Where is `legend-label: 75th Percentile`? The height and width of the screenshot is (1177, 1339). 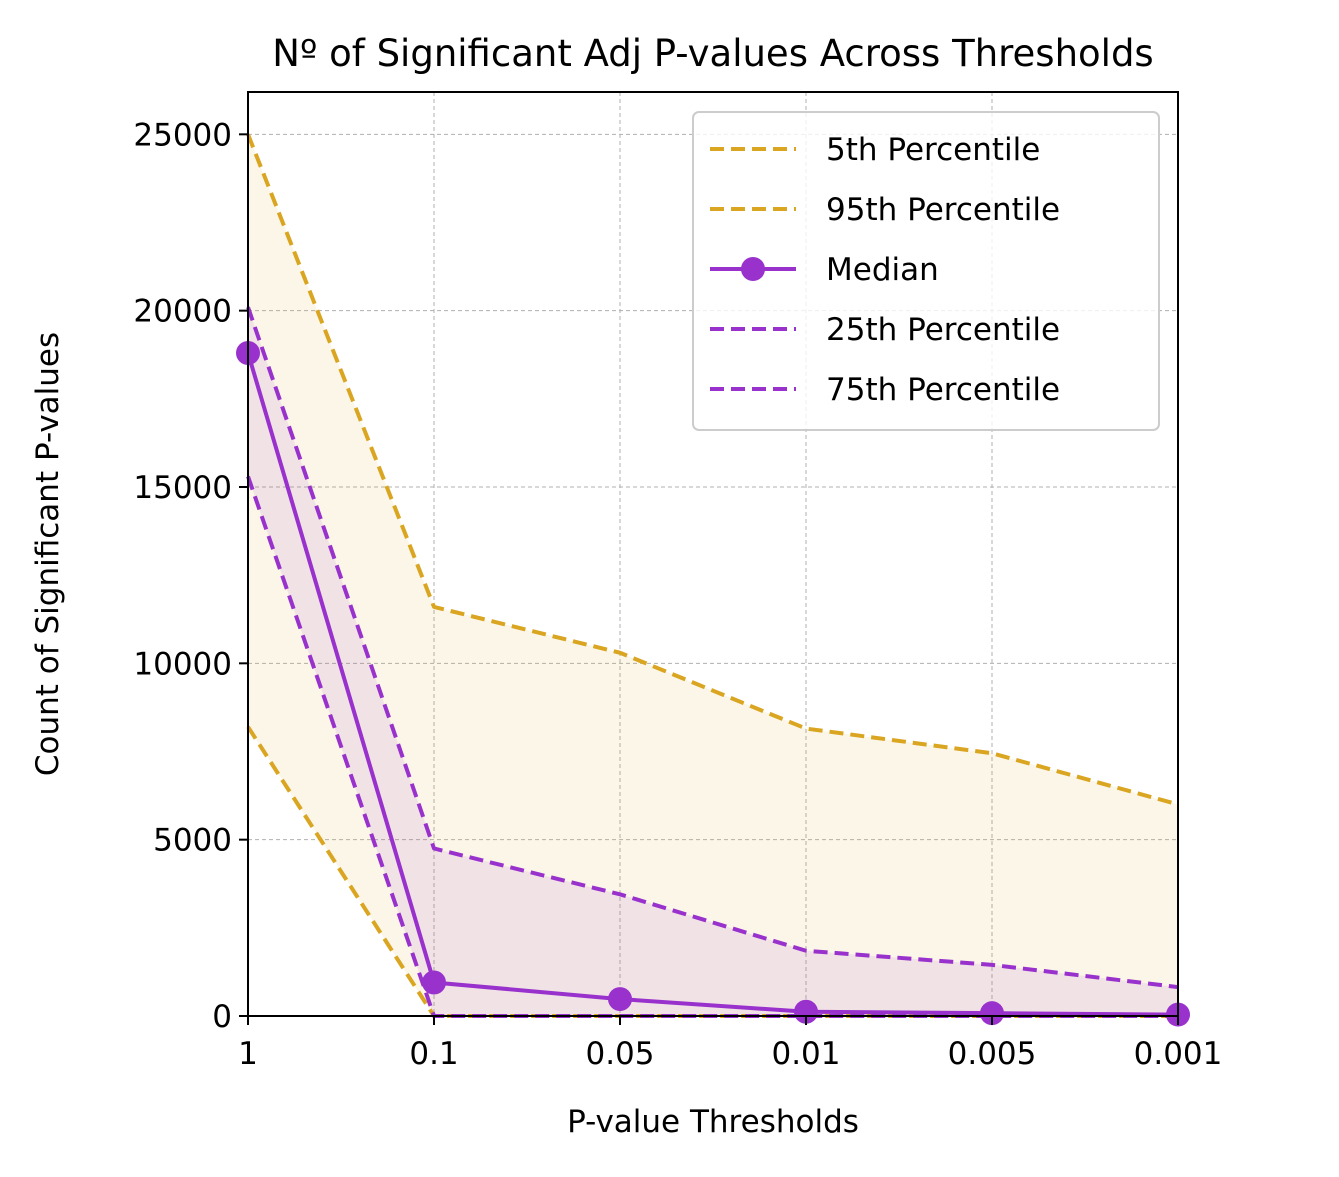
legend-label: 75th Percentile is located at coordinates (943, 390).